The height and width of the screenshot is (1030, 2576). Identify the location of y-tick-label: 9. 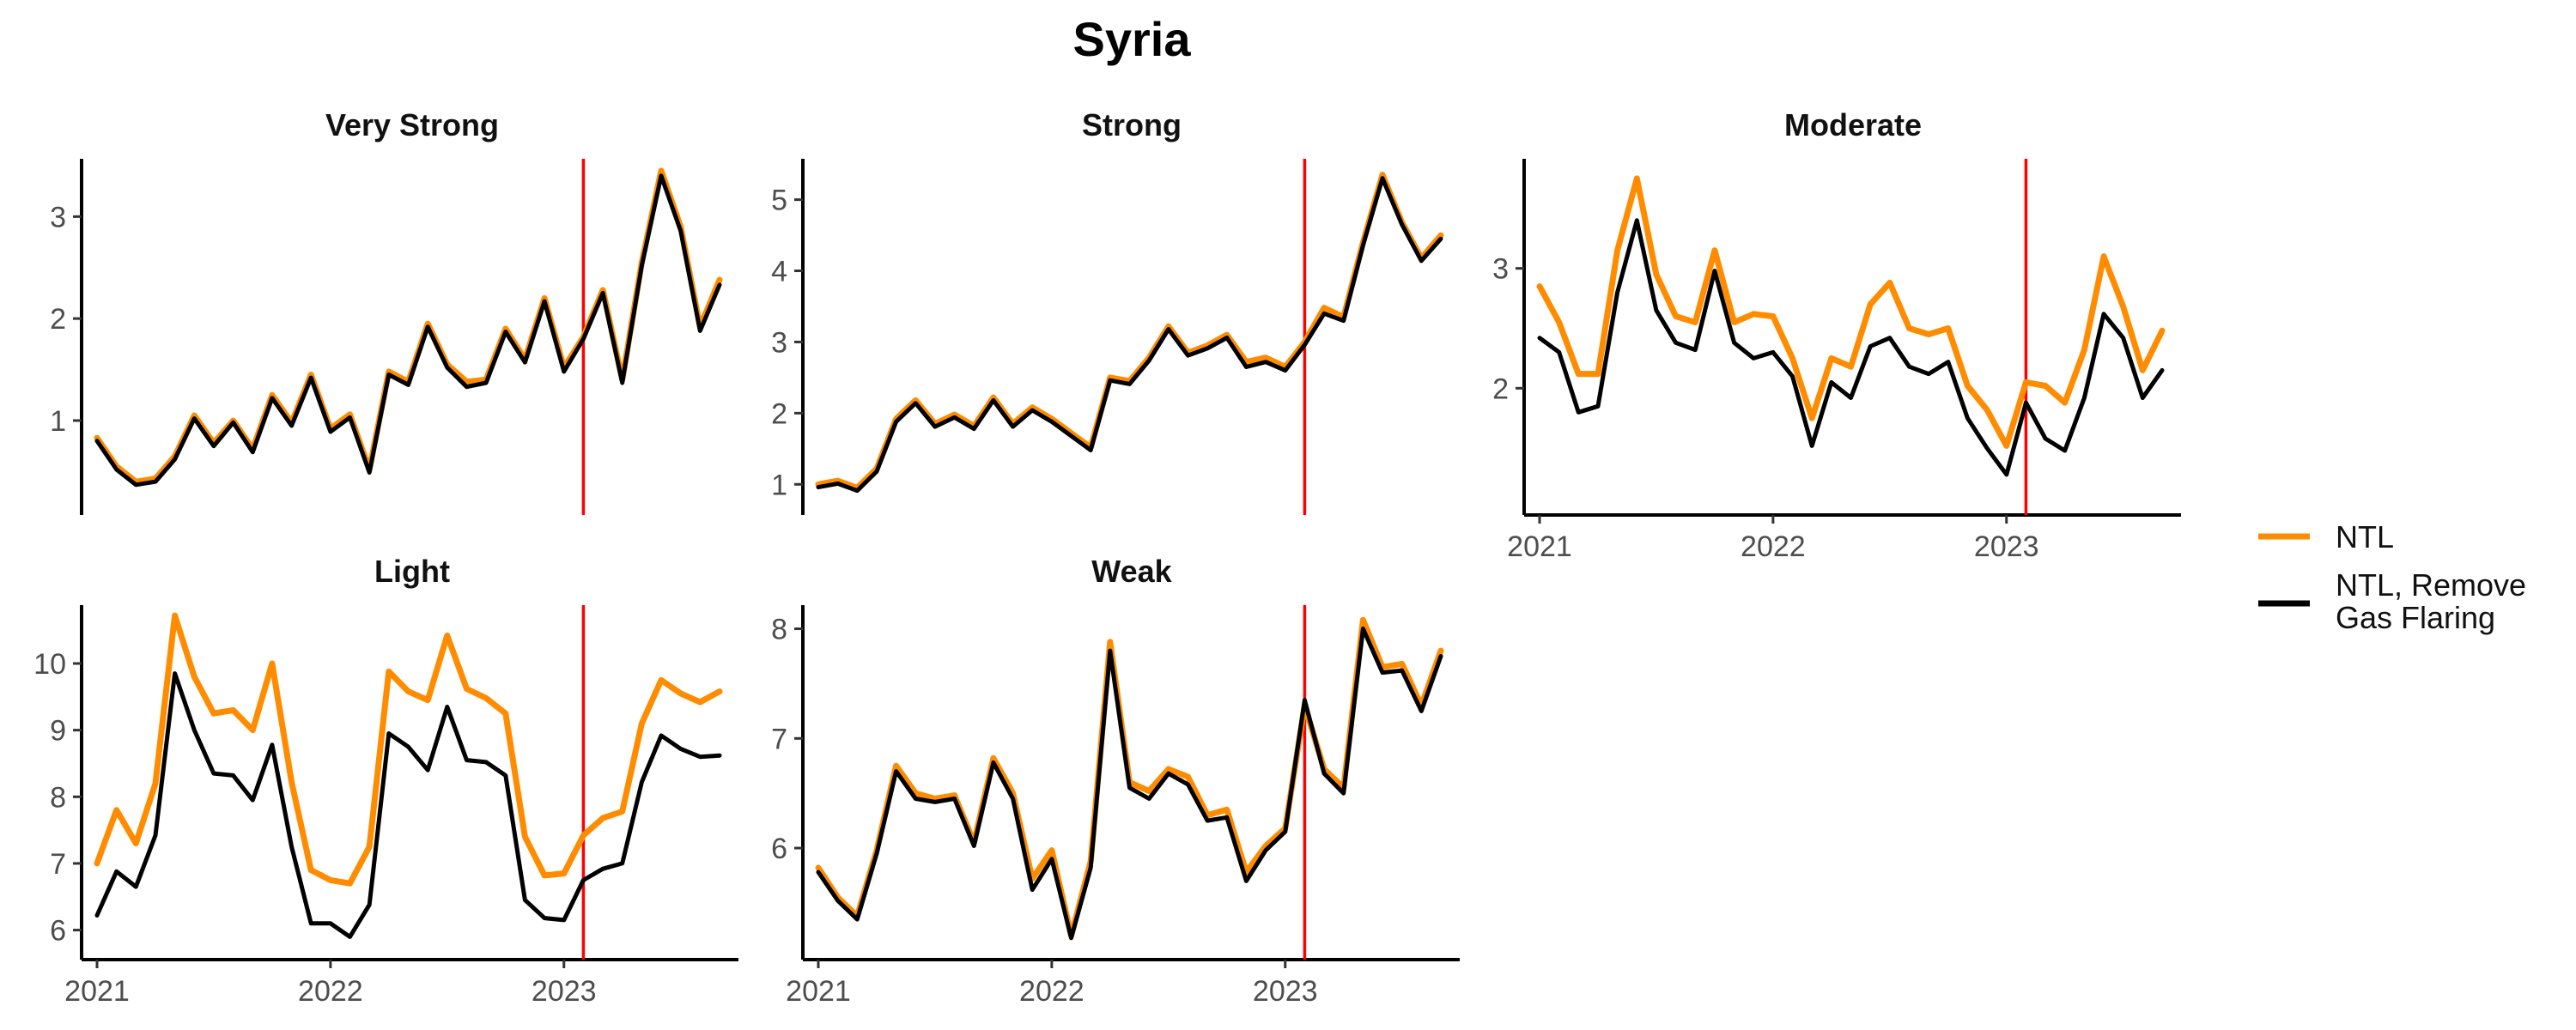
(58, 731).